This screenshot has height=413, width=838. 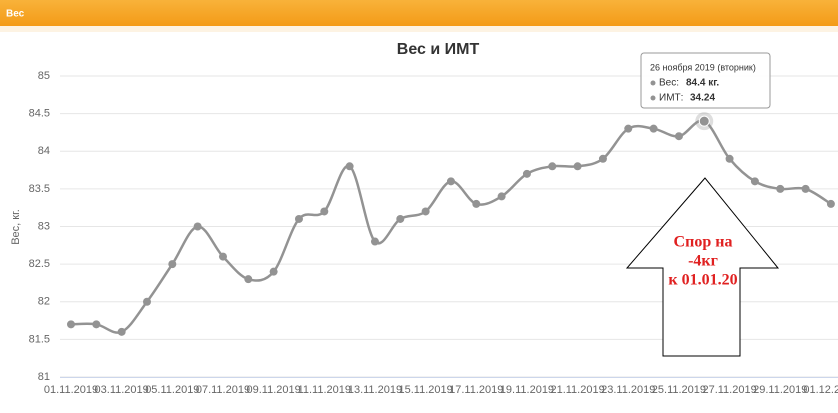 What do you see at coordinates (671, 98) in the screenshot?
I see `tooltip-bmi-name: ИМТ:` at bounding box center [671, 98].